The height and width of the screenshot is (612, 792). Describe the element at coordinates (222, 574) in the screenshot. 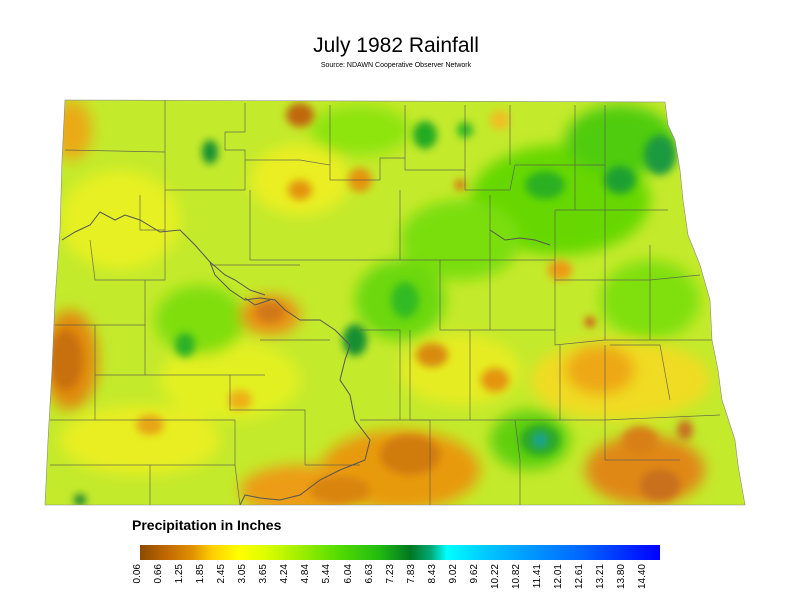

I see `legend-tick-label: 2.45` at that location.